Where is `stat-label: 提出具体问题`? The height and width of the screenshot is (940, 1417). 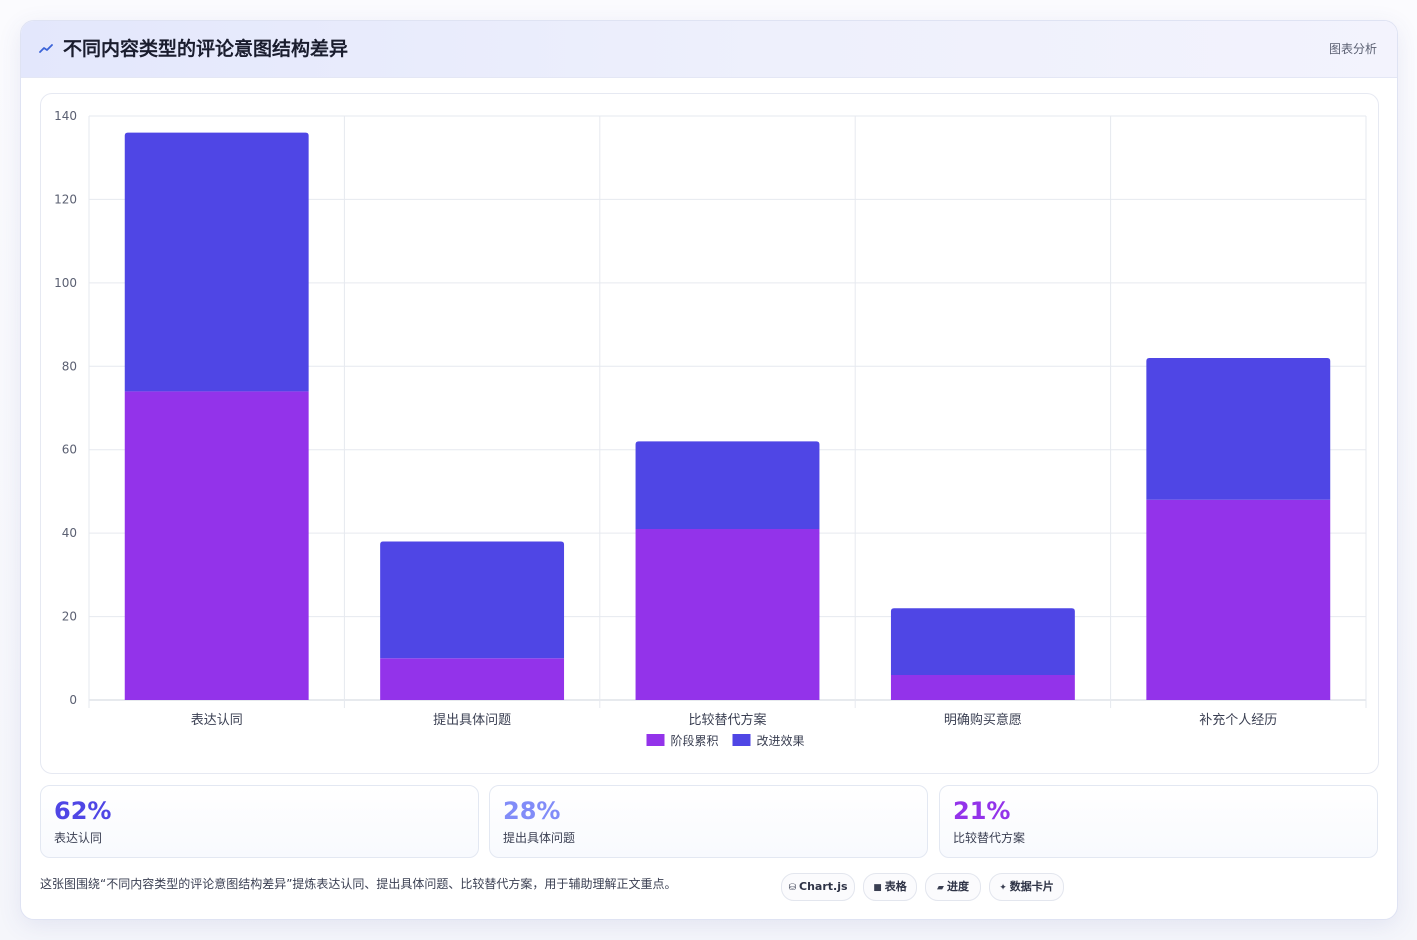
stat-label: 提出具体问题 is located at coordinates (539, 838).